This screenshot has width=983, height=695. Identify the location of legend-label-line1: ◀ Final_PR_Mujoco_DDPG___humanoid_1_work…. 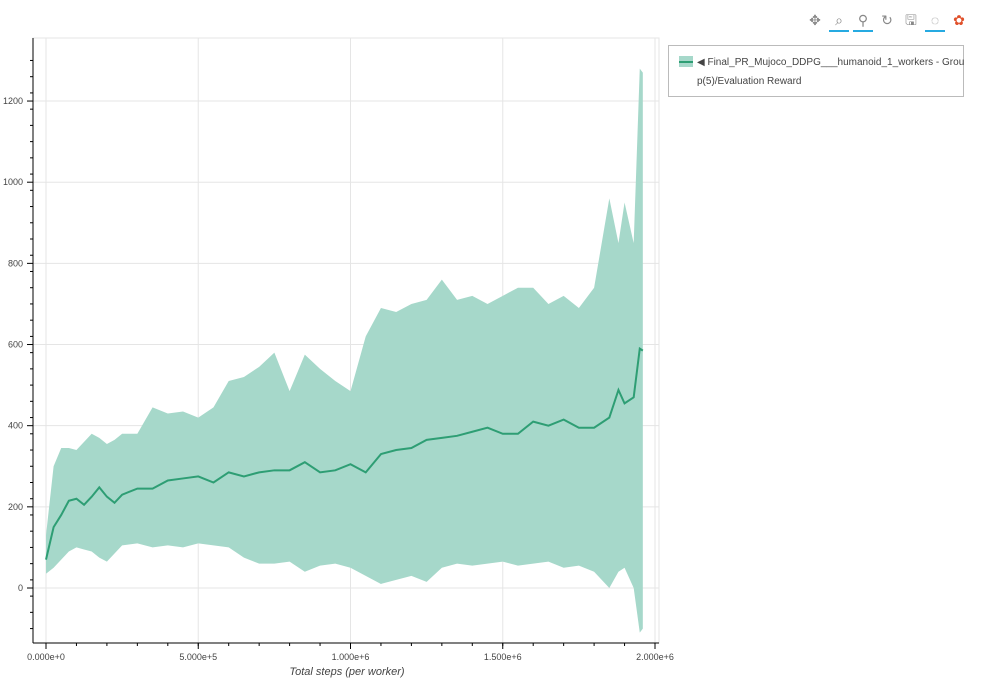
(831, 62).